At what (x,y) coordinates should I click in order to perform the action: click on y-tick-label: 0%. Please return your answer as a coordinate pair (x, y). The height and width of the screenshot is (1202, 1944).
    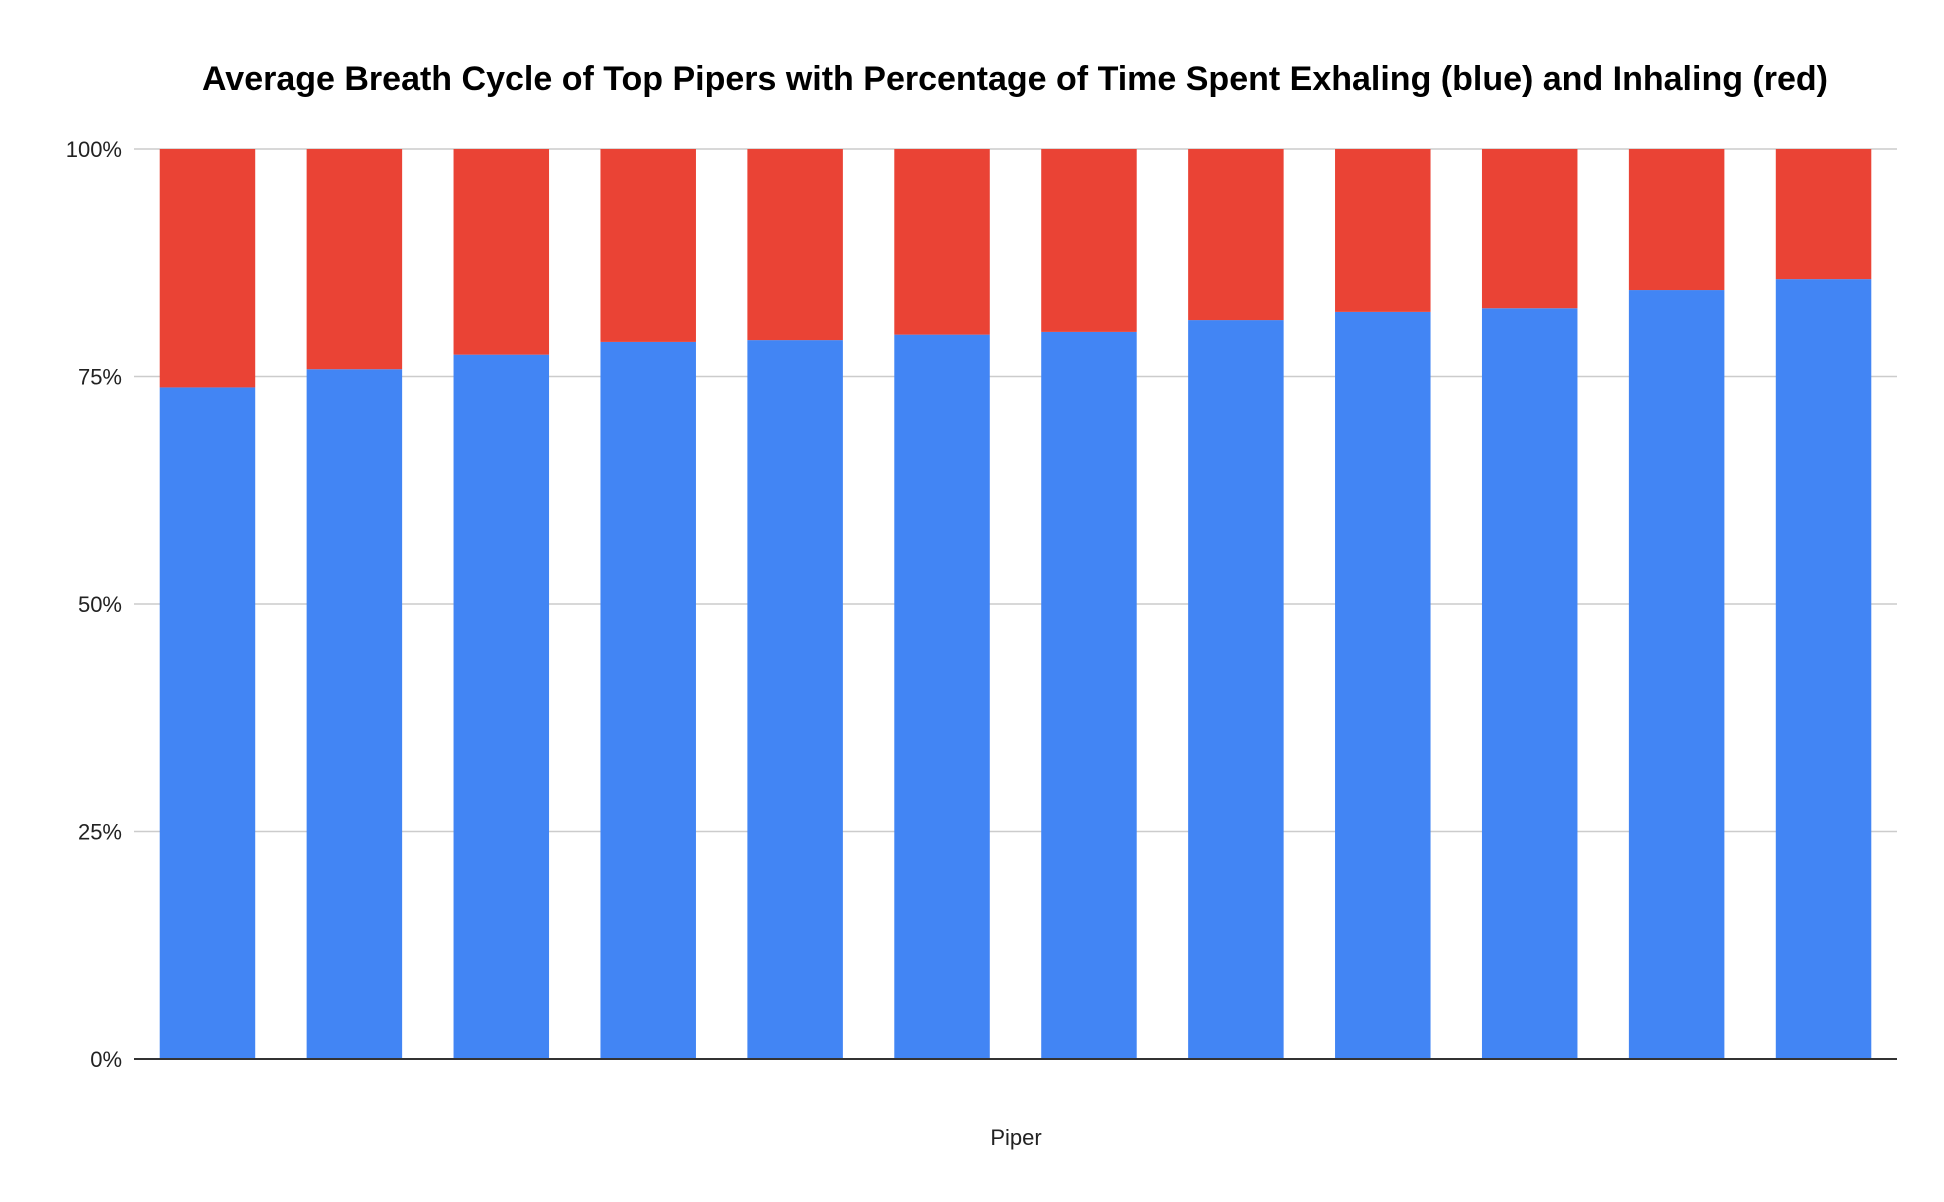
    Looking at the image, I should click on (106, 1059).